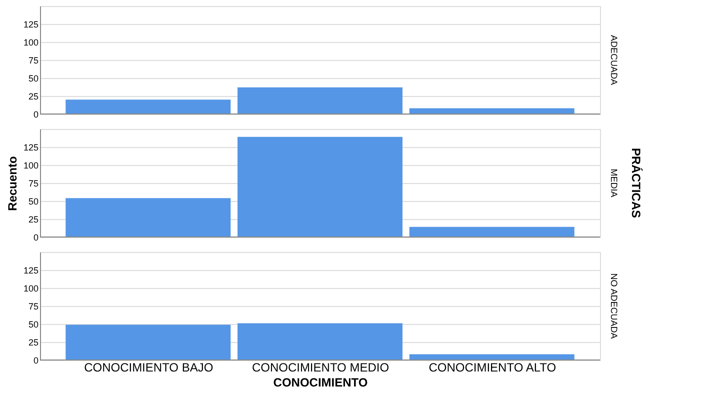 This screenshot has height=419, width=701. Describe the element at coordinates (149, 367) in the screenshot. I see `x-tick-label: CONOCIMIENTO BAJO` at that location.